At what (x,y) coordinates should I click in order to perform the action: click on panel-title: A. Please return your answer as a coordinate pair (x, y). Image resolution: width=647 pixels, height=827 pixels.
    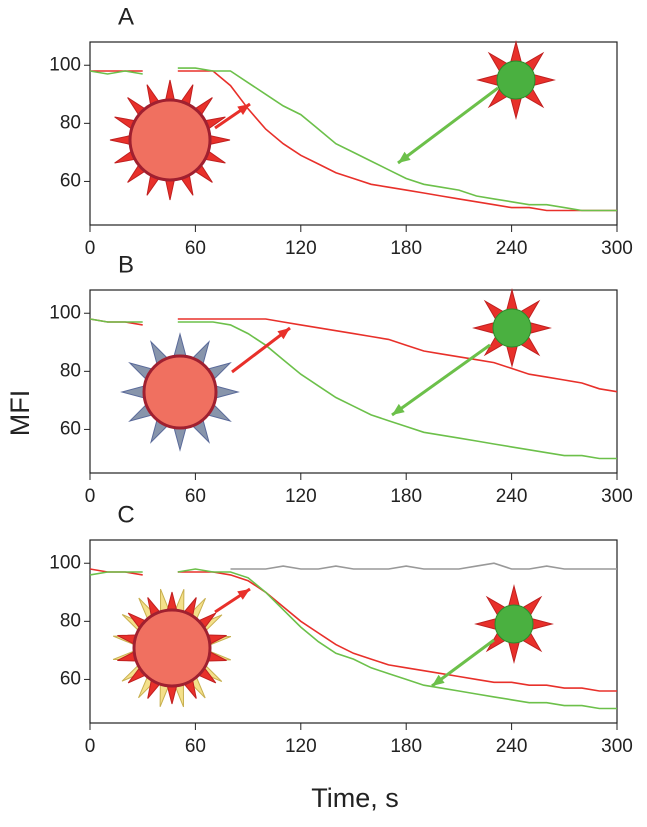
    Looking at the image, I should click on (126, 16).